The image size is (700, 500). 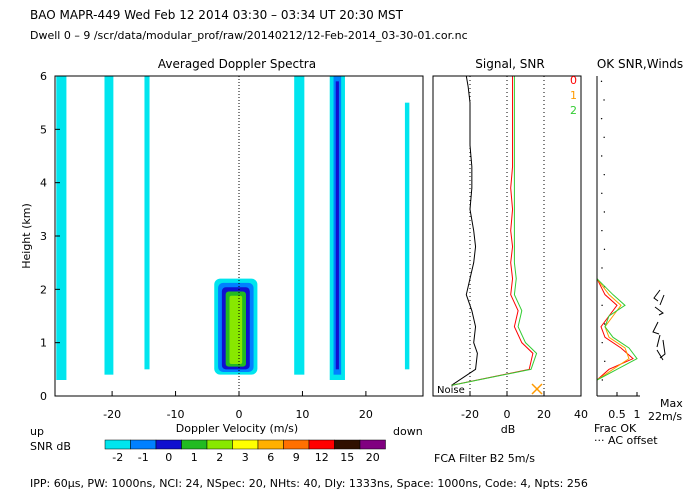 I want to click on y-tick-label: 0, so click(x=43, y=396).